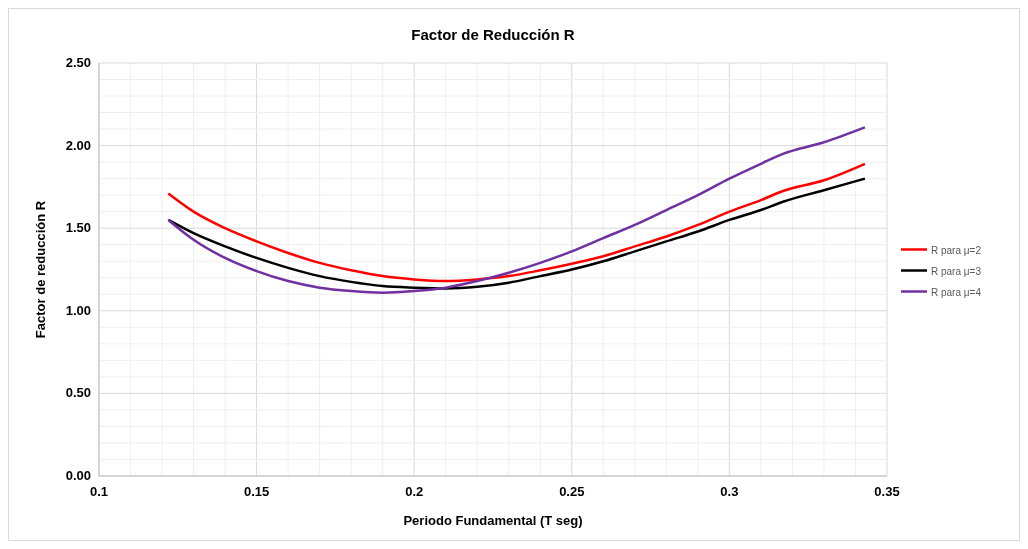 The width and height of the screenshot is (1028, 549). Describe the element at coordinates (956, 292) in the screenshot. I see `legend-label: R para μ=4` at that location.